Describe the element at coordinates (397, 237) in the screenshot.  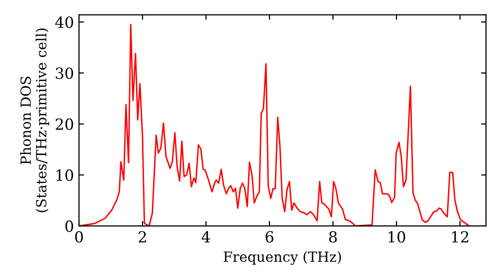
I see `x-tick-label: 10` at that location.